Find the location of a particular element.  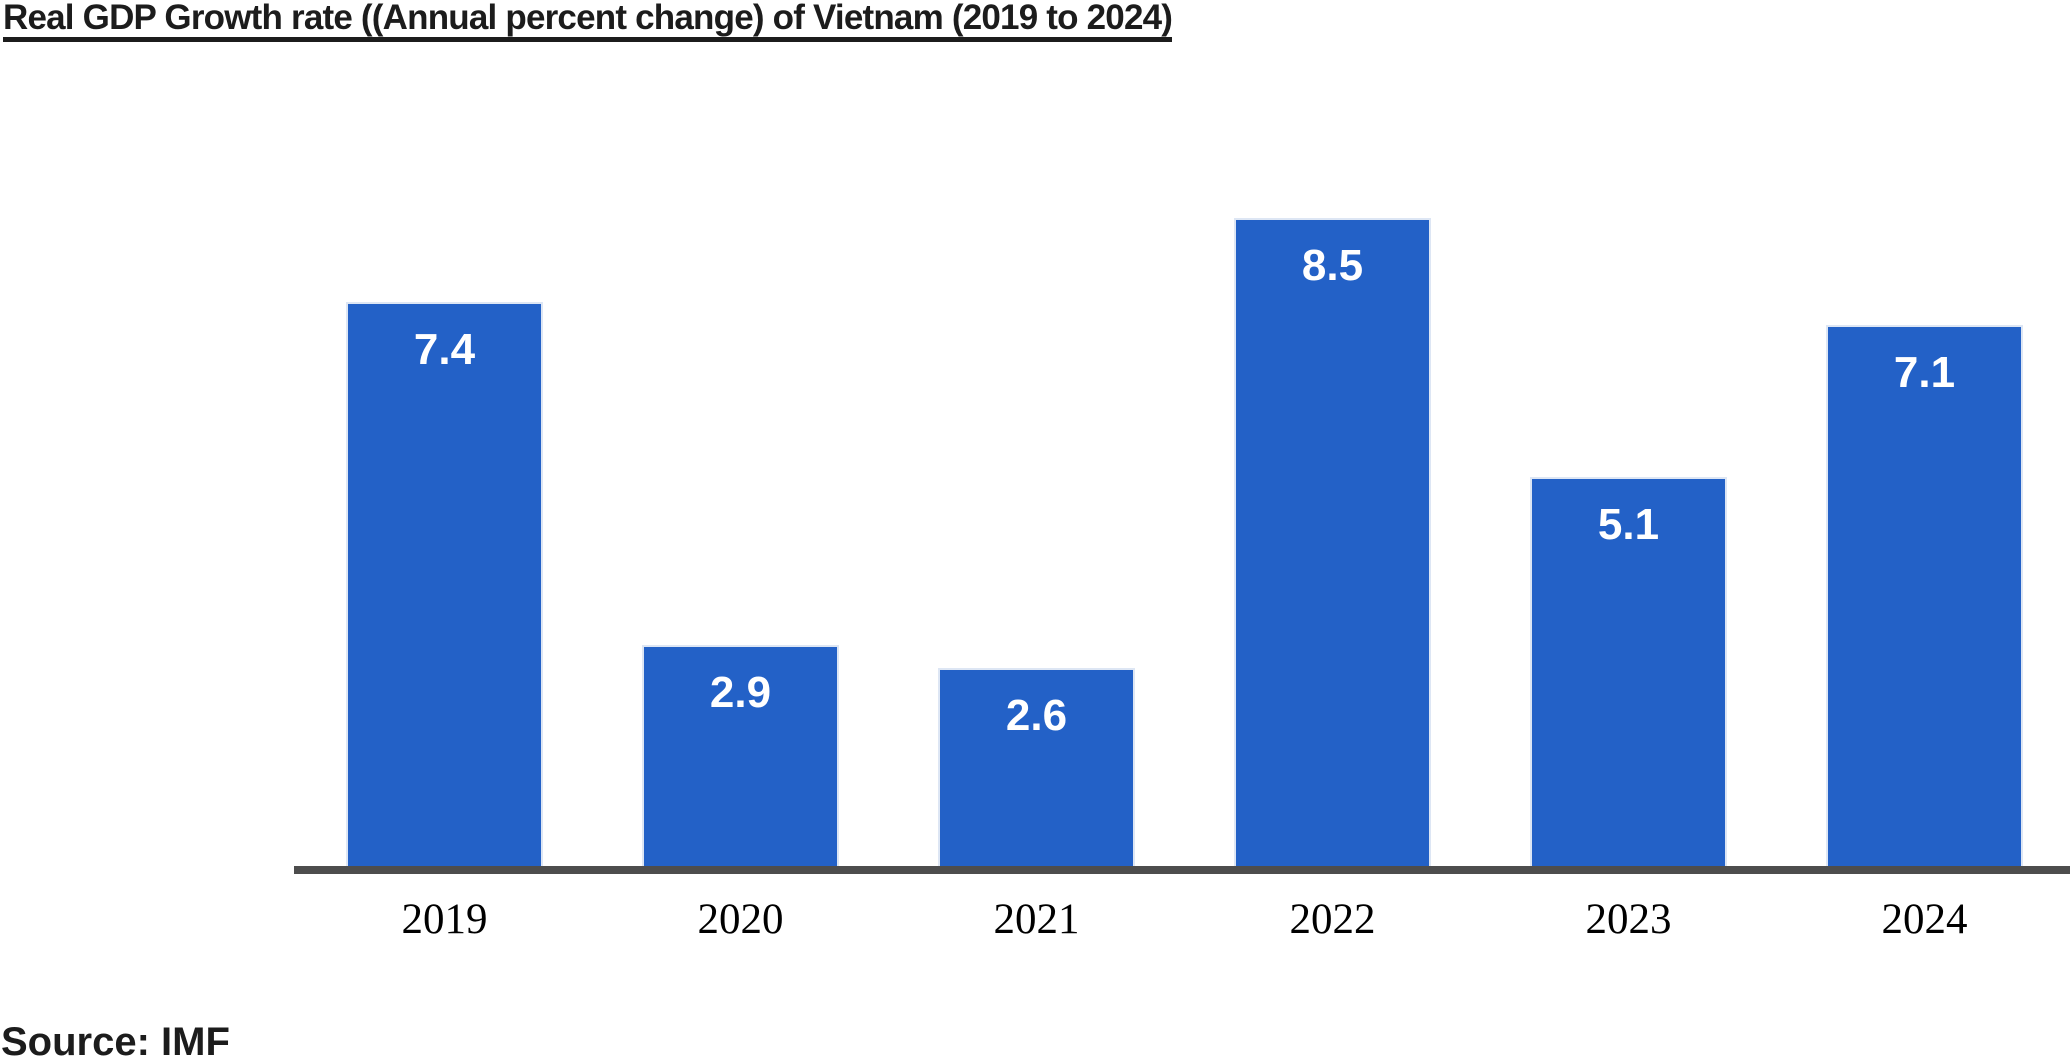

bar-2020: 2.9 is located at coordinates (740, 755).